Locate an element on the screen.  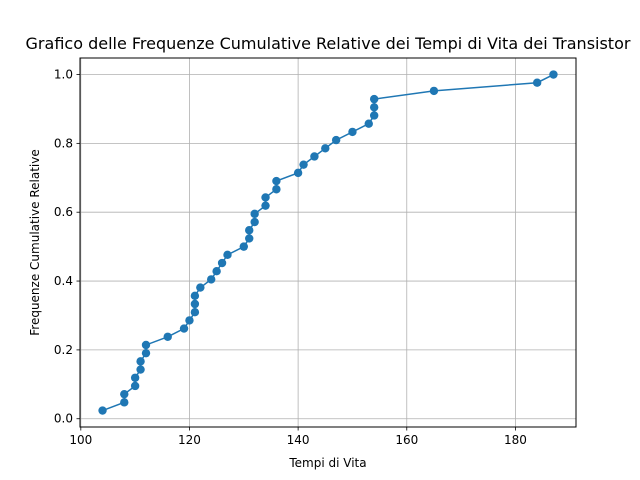
x-tick-label: 140 is located at coordinates (298, 440).